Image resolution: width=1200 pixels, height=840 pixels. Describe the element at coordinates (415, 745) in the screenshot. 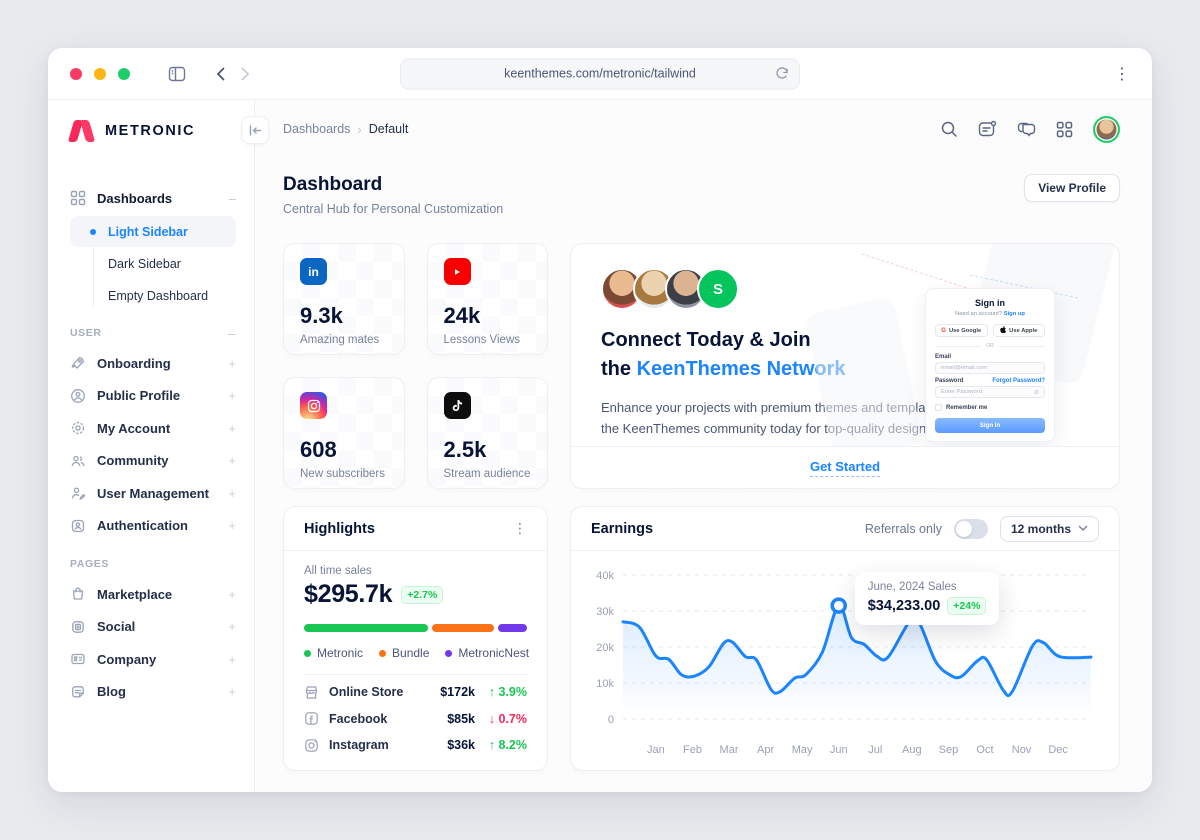

I see `highlights-row-instagram: Instagram $36k ↑ 8.2%` at that location.